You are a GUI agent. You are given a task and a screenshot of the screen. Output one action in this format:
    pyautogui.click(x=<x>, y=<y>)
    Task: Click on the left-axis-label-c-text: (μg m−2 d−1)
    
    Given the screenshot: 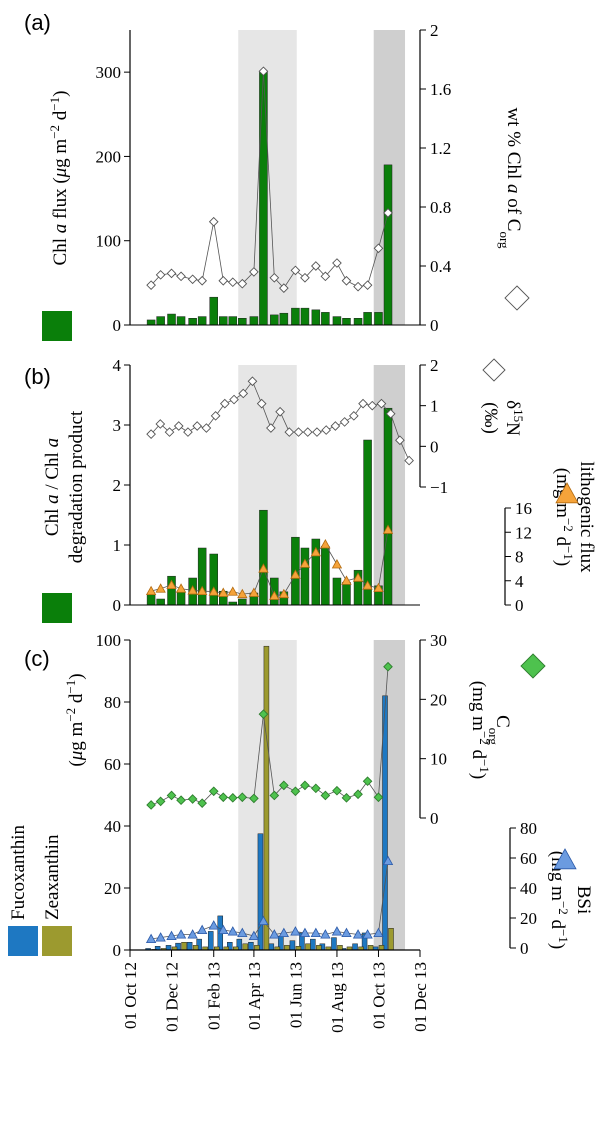 What is the action you would take?
    pyautogui.click(x=75, y=719)
    